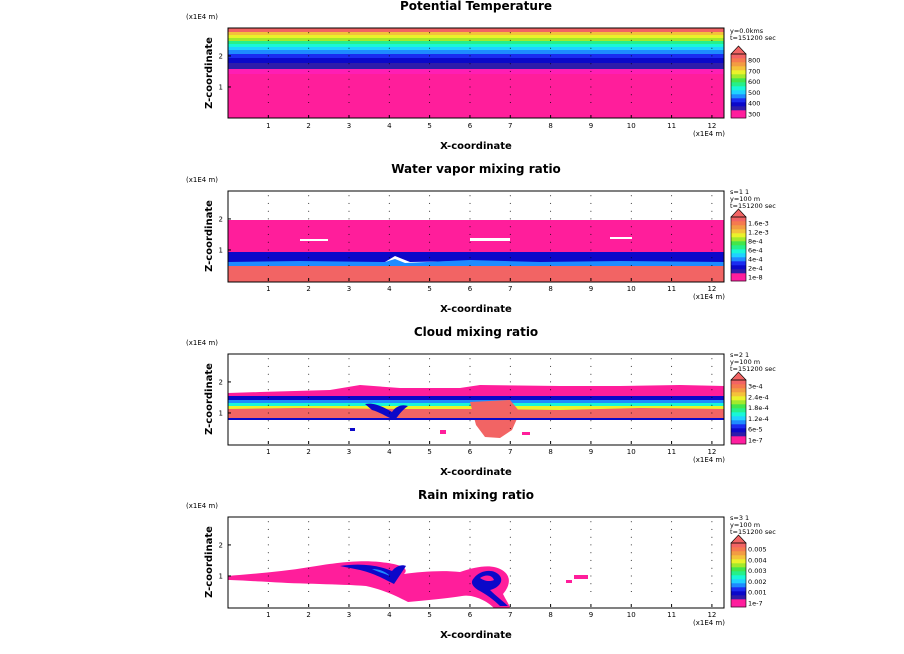 This screenshot has width=904, height=654. What do you see at coordinates (510, 126) in the screenshot?
I see `x-tick-label: 7` at bounding box center [510, 126].